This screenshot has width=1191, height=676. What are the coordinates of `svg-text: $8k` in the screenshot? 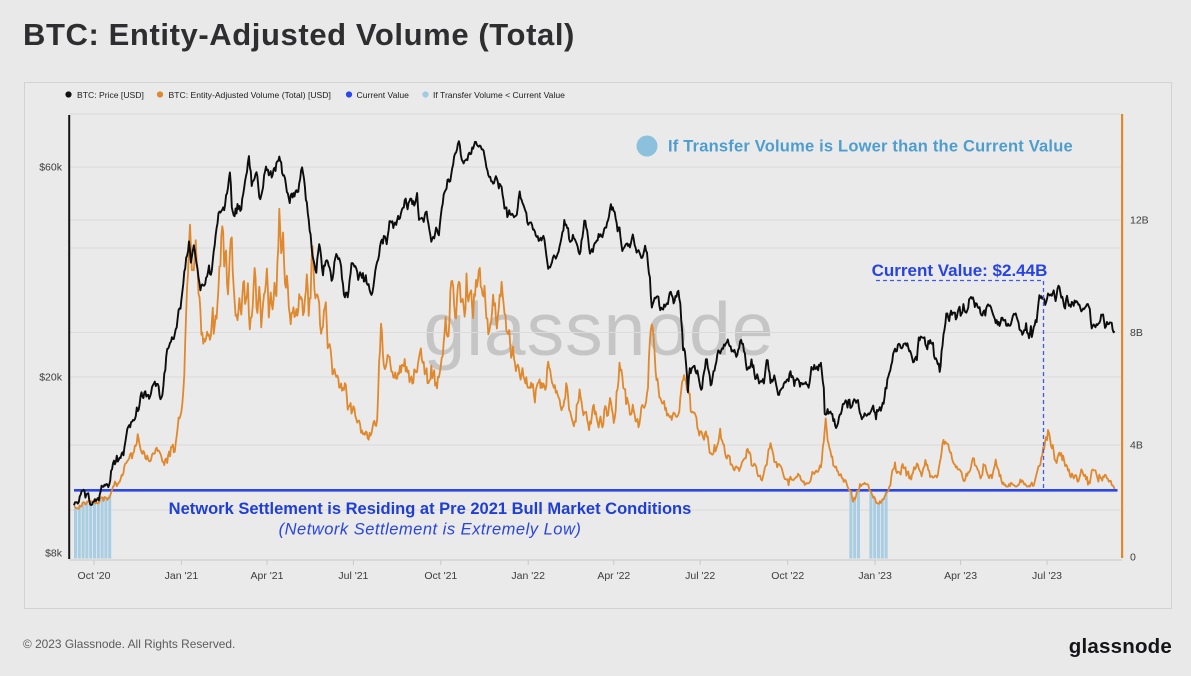 It's located at (54, 554).